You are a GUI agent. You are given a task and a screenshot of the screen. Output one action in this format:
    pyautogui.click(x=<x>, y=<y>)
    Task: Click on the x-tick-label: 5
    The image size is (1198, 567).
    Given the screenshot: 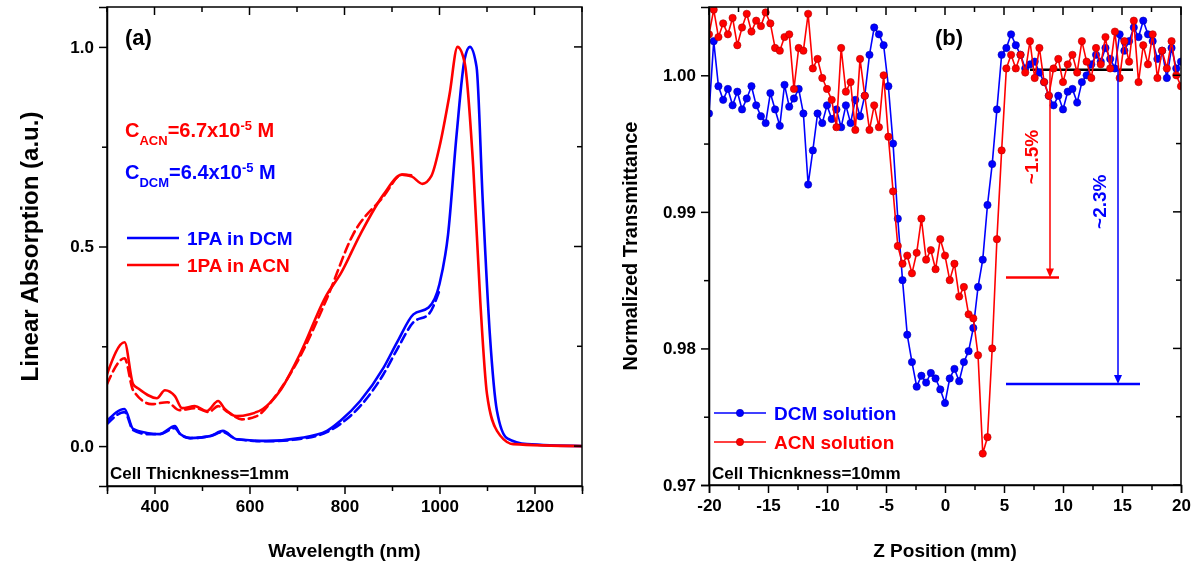 What is the action you would take?
    pyautogui.click(x=1004, y=506)
    